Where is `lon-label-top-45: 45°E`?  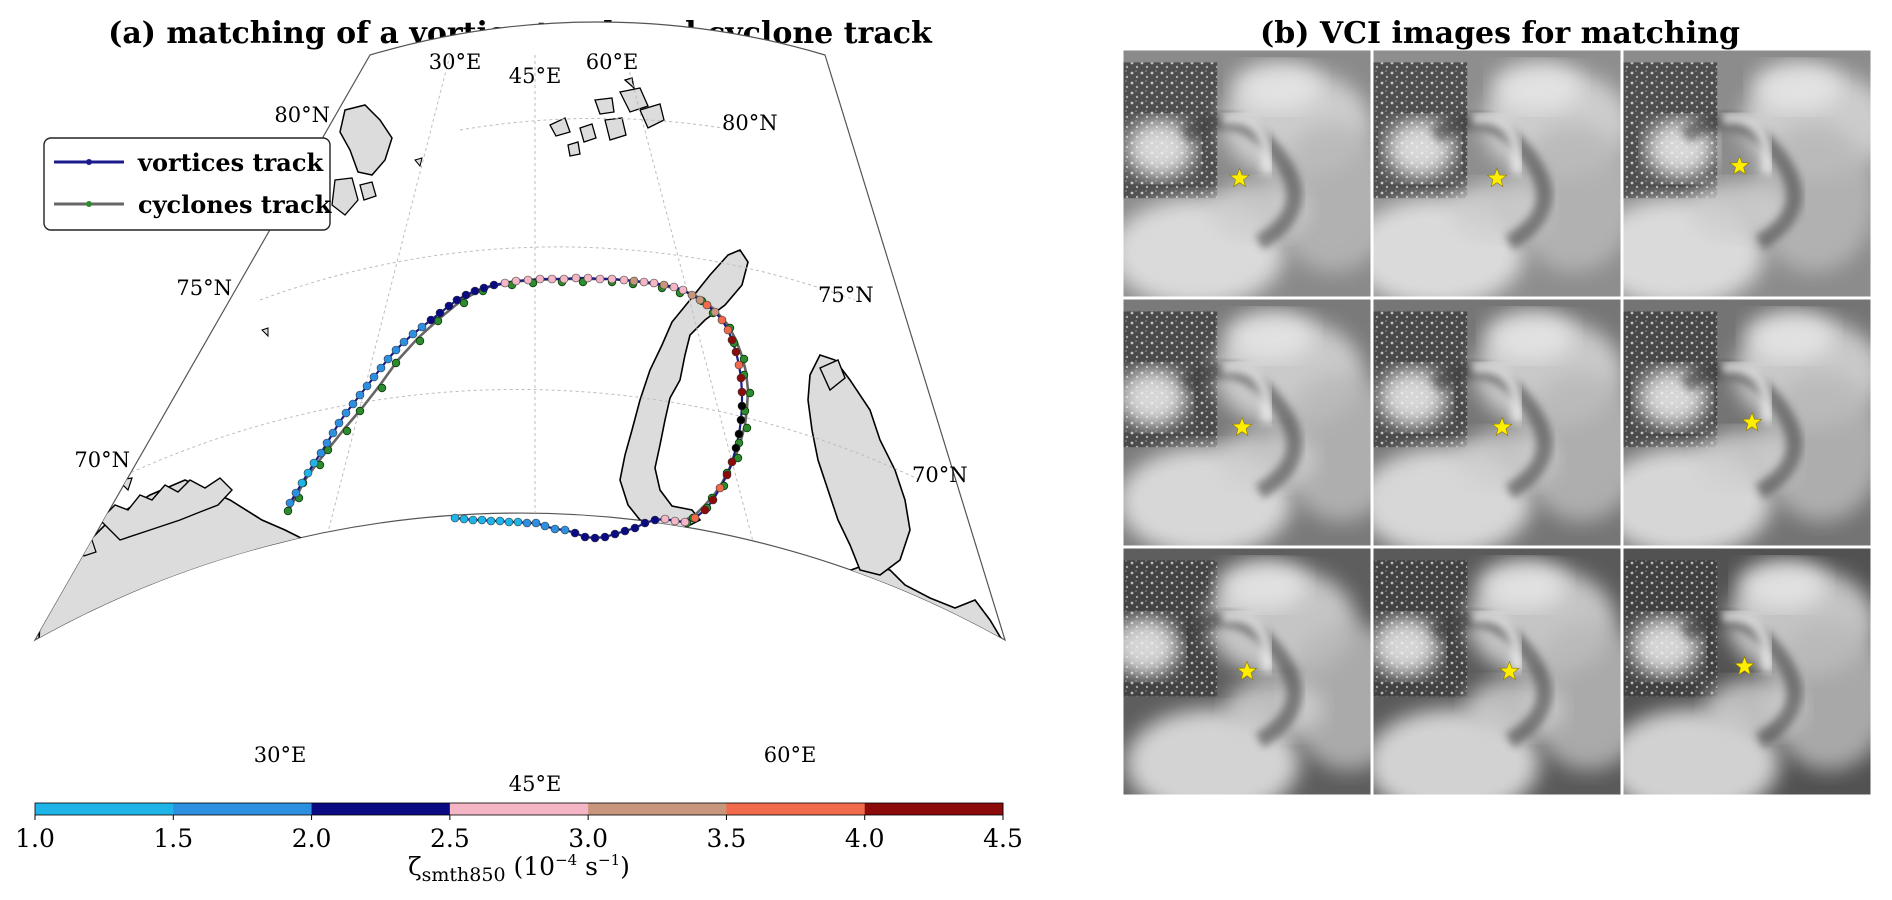
lon-label-top-45: 45°E is located at coordinates (535, 76).